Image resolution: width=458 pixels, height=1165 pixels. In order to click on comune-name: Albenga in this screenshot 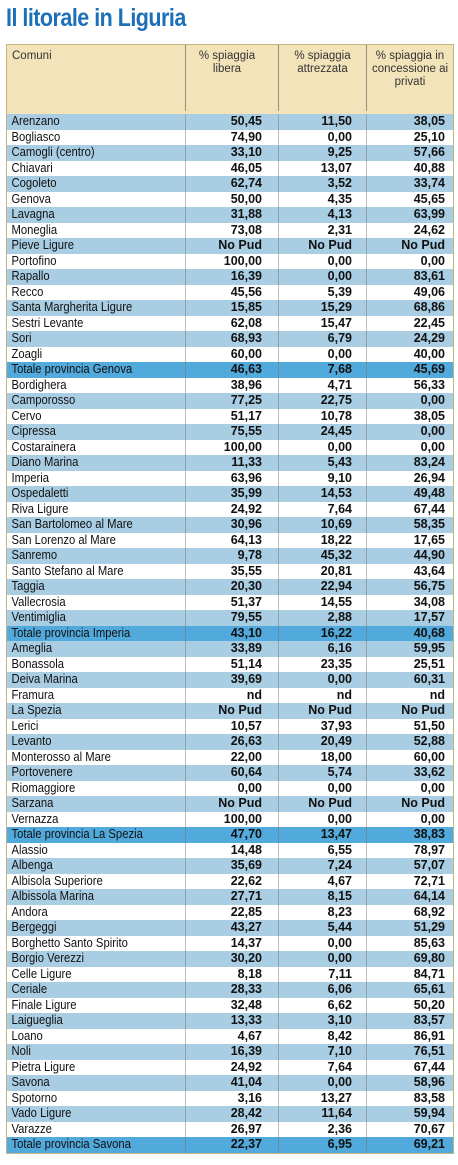, I will do `click(32, 865)`.